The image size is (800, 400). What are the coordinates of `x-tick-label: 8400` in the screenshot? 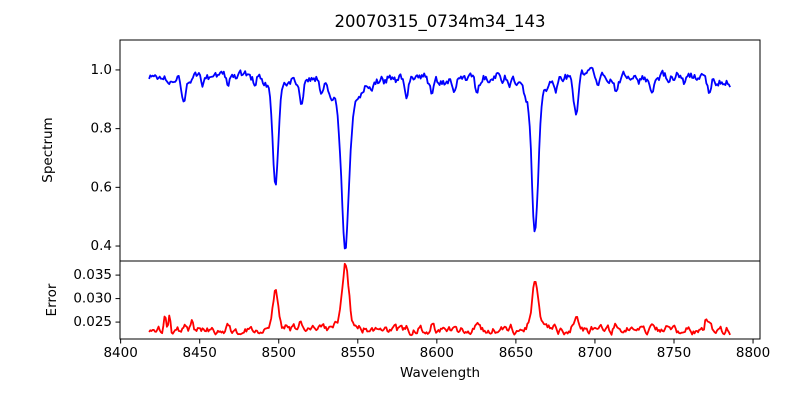 It's located at (120, 353).